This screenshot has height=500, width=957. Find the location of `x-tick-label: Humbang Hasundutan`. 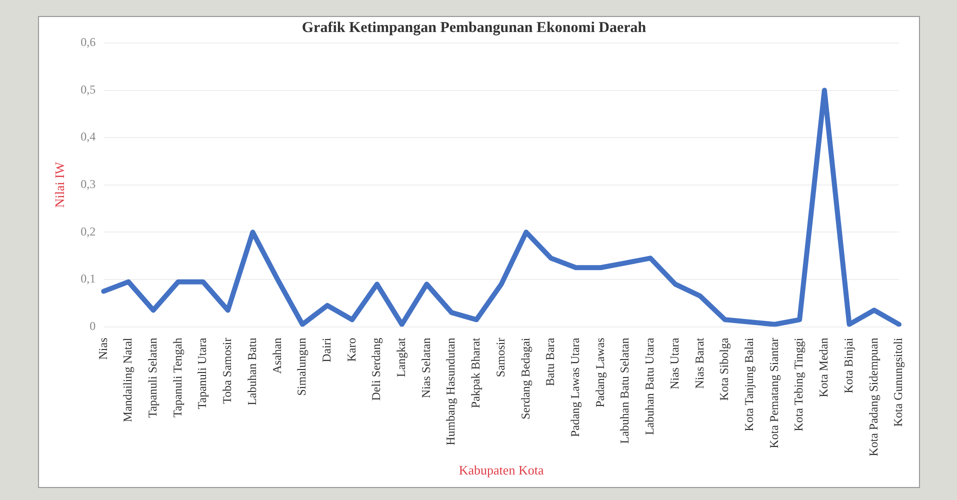

x-tick-label: Humbang Hasundutan is located at coordinates (451, 392).